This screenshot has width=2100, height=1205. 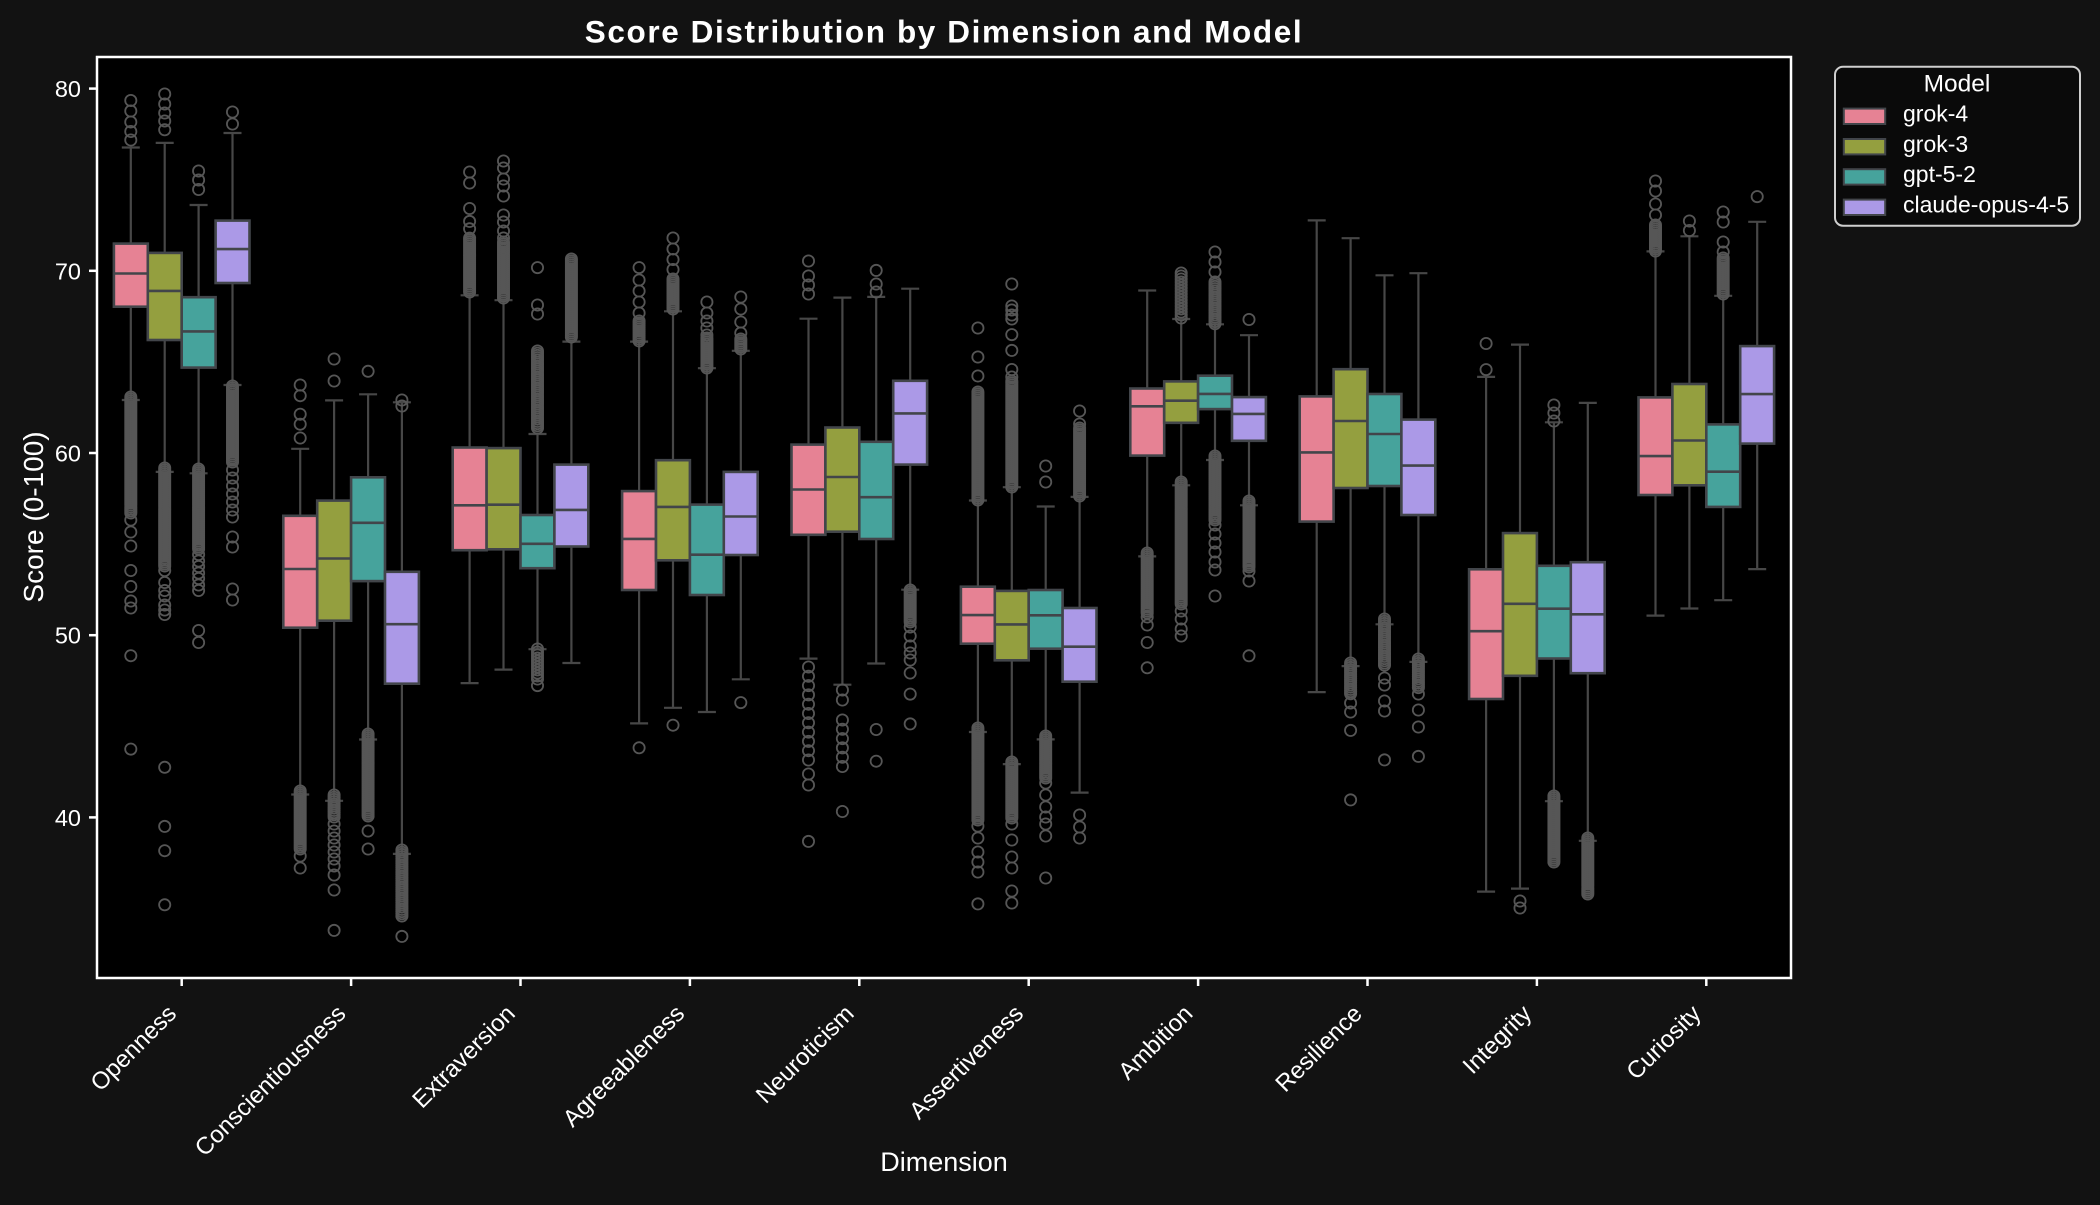 What do you see at coordinates (68, 89) in the screenshot?
I see `svg-text: 80` at bounding box center [68, 89].